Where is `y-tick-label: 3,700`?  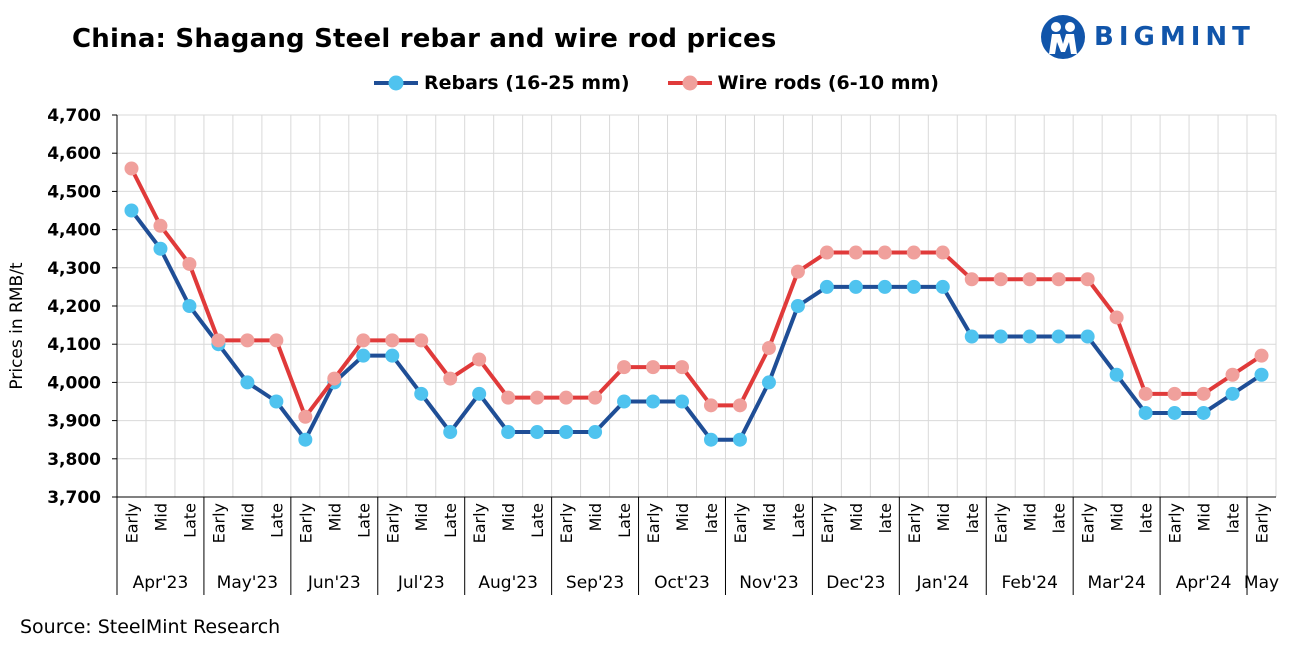
y-tick-label: 3,700 is located at coordinates (74, 498).